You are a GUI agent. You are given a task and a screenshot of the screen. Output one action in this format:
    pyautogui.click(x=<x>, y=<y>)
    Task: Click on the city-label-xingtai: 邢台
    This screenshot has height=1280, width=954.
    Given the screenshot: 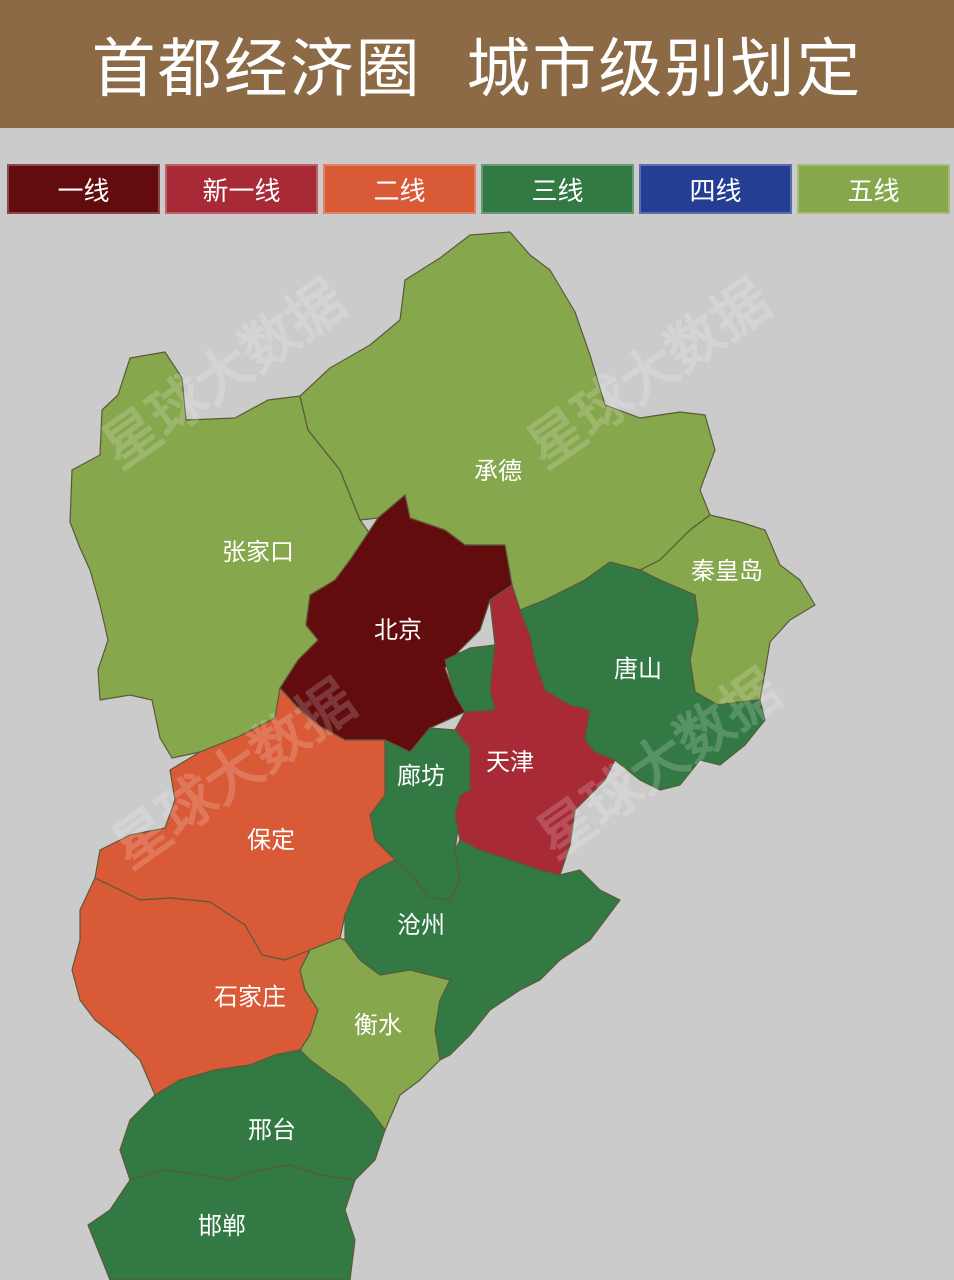 What is the action you would take?
    pyautogui.click(x=272, y=1130)
    